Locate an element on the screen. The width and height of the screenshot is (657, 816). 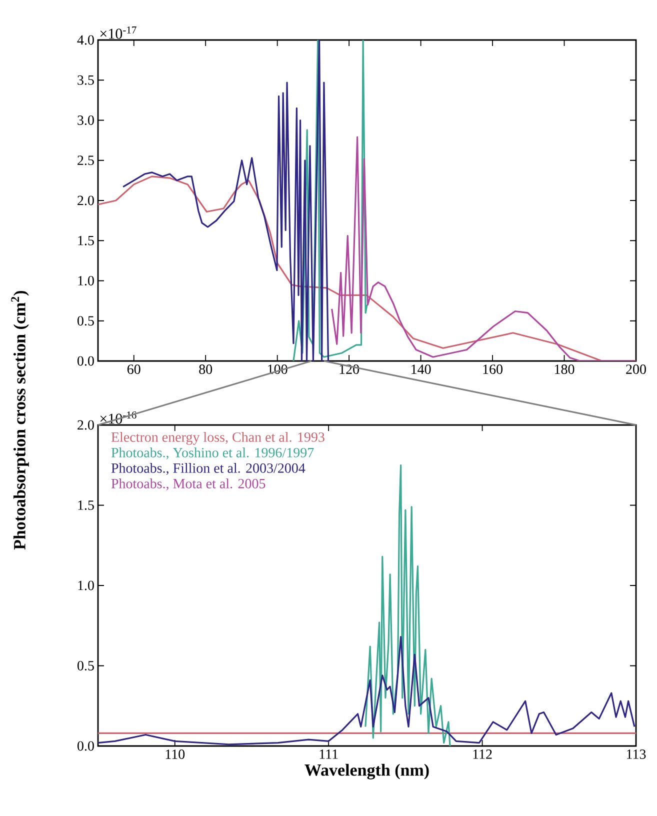
text: ×10$^{-17}$ is located at coordinates (118, 32).